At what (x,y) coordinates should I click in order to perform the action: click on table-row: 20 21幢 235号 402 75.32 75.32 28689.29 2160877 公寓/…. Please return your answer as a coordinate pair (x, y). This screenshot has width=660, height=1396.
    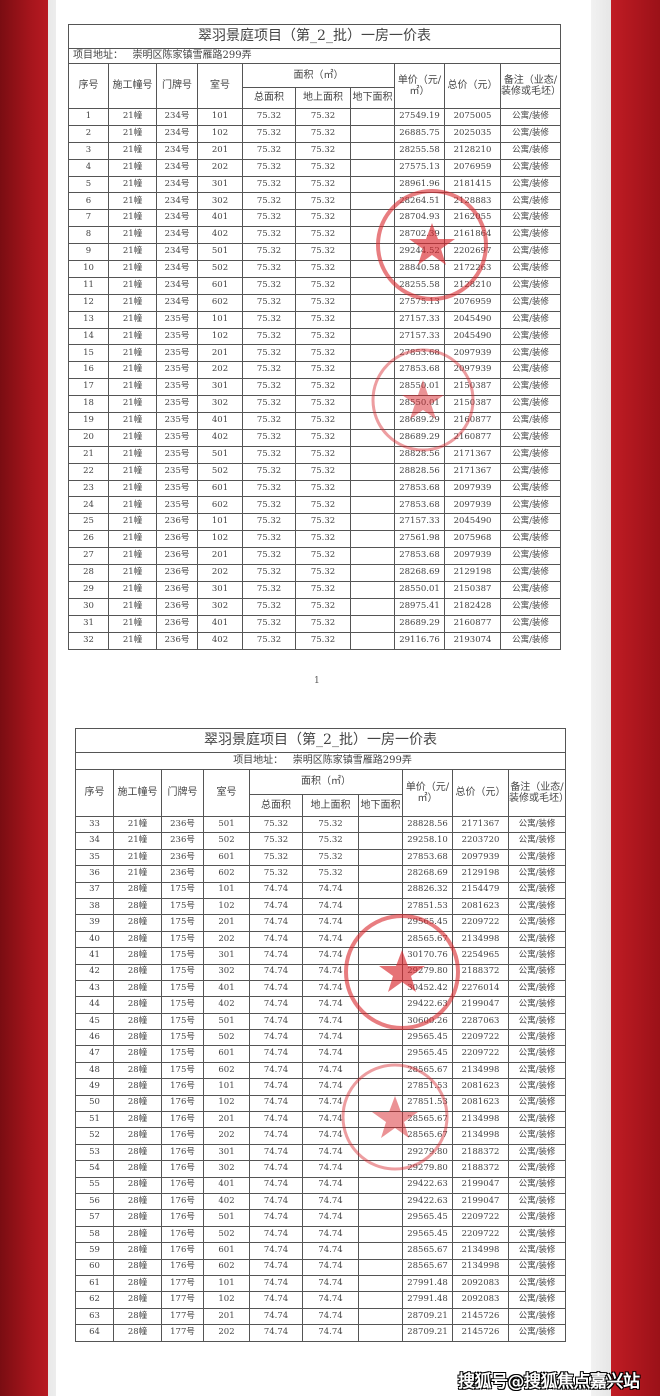
    Looking at the image, I should click on (315, 437).